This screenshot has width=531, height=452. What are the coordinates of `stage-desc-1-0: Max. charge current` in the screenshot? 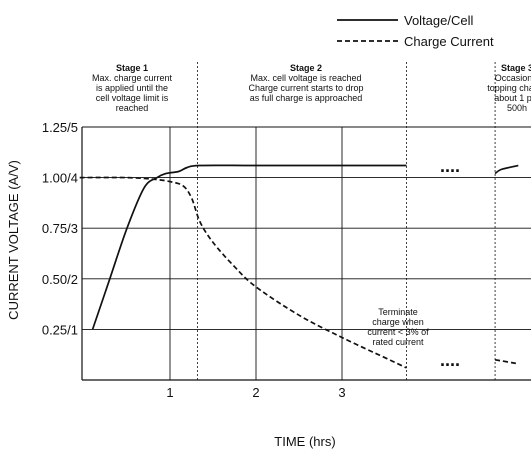 It's located at (132, 78).